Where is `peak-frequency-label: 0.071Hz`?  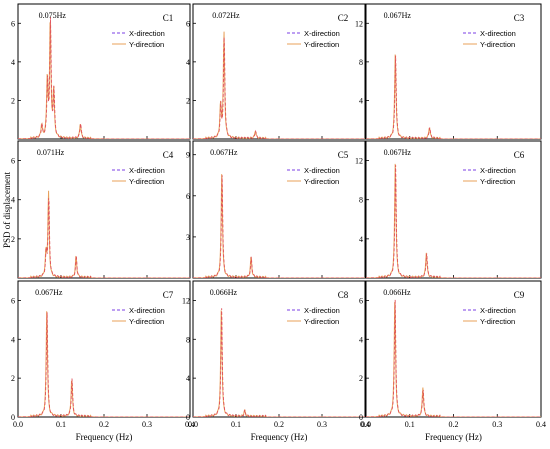 peak-frequency-label: 0.071Hz is located at coordinates (51, 152).